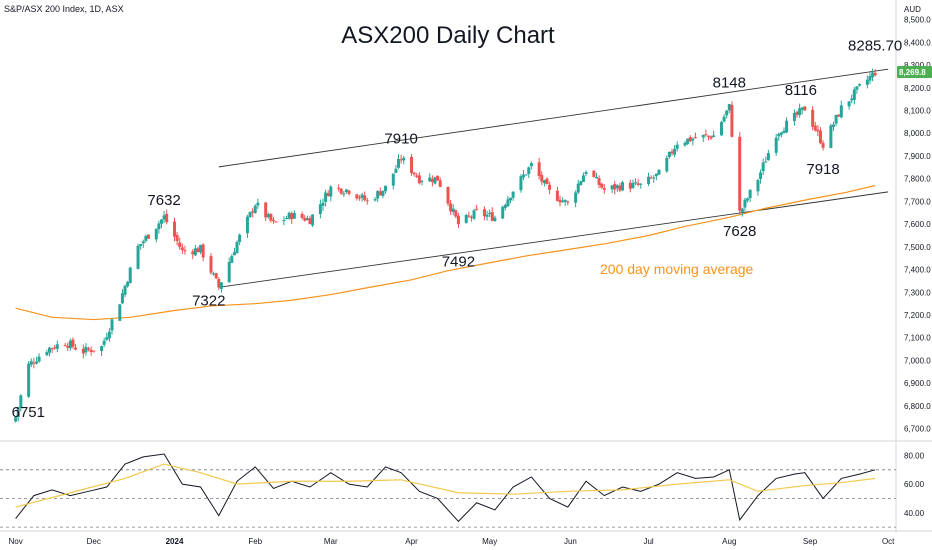  What do you see at coordinates (914, 484) in the screenshot?
I see `osc-y-tick-label: 60.00` at bounding box center [914, 484].